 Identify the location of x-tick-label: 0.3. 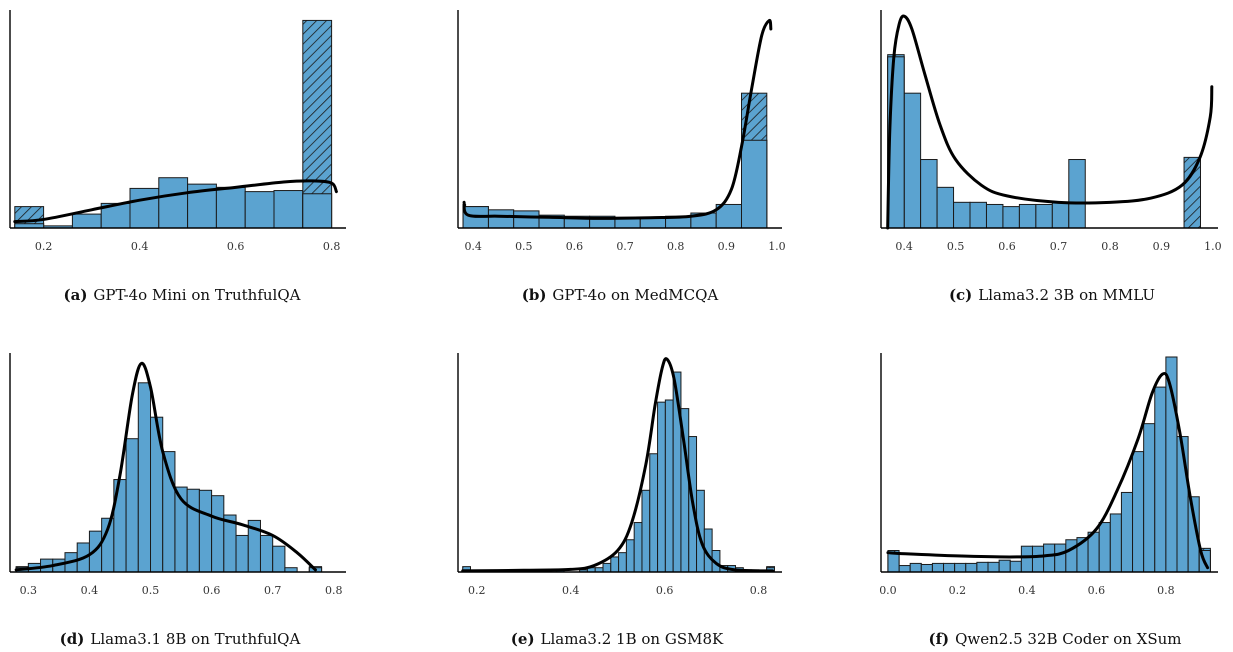
(29, 590).